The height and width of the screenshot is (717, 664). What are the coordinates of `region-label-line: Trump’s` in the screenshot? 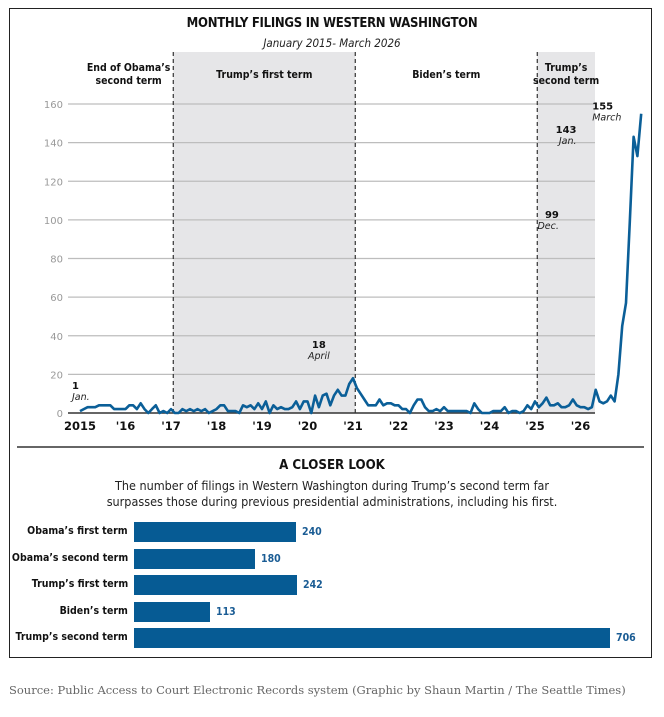 It's located at (566, 69).